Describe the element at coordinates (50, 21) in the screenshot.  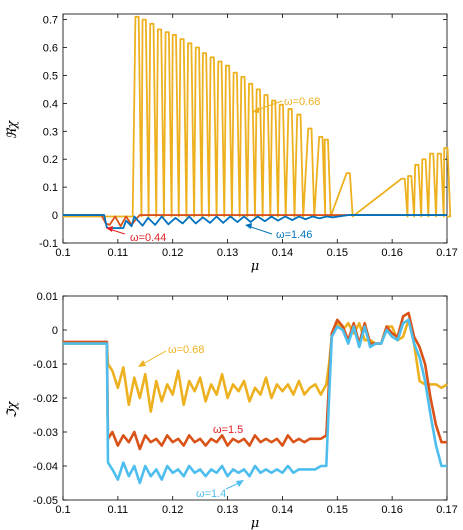
I see `y-tick-label: 0.7` at that location.